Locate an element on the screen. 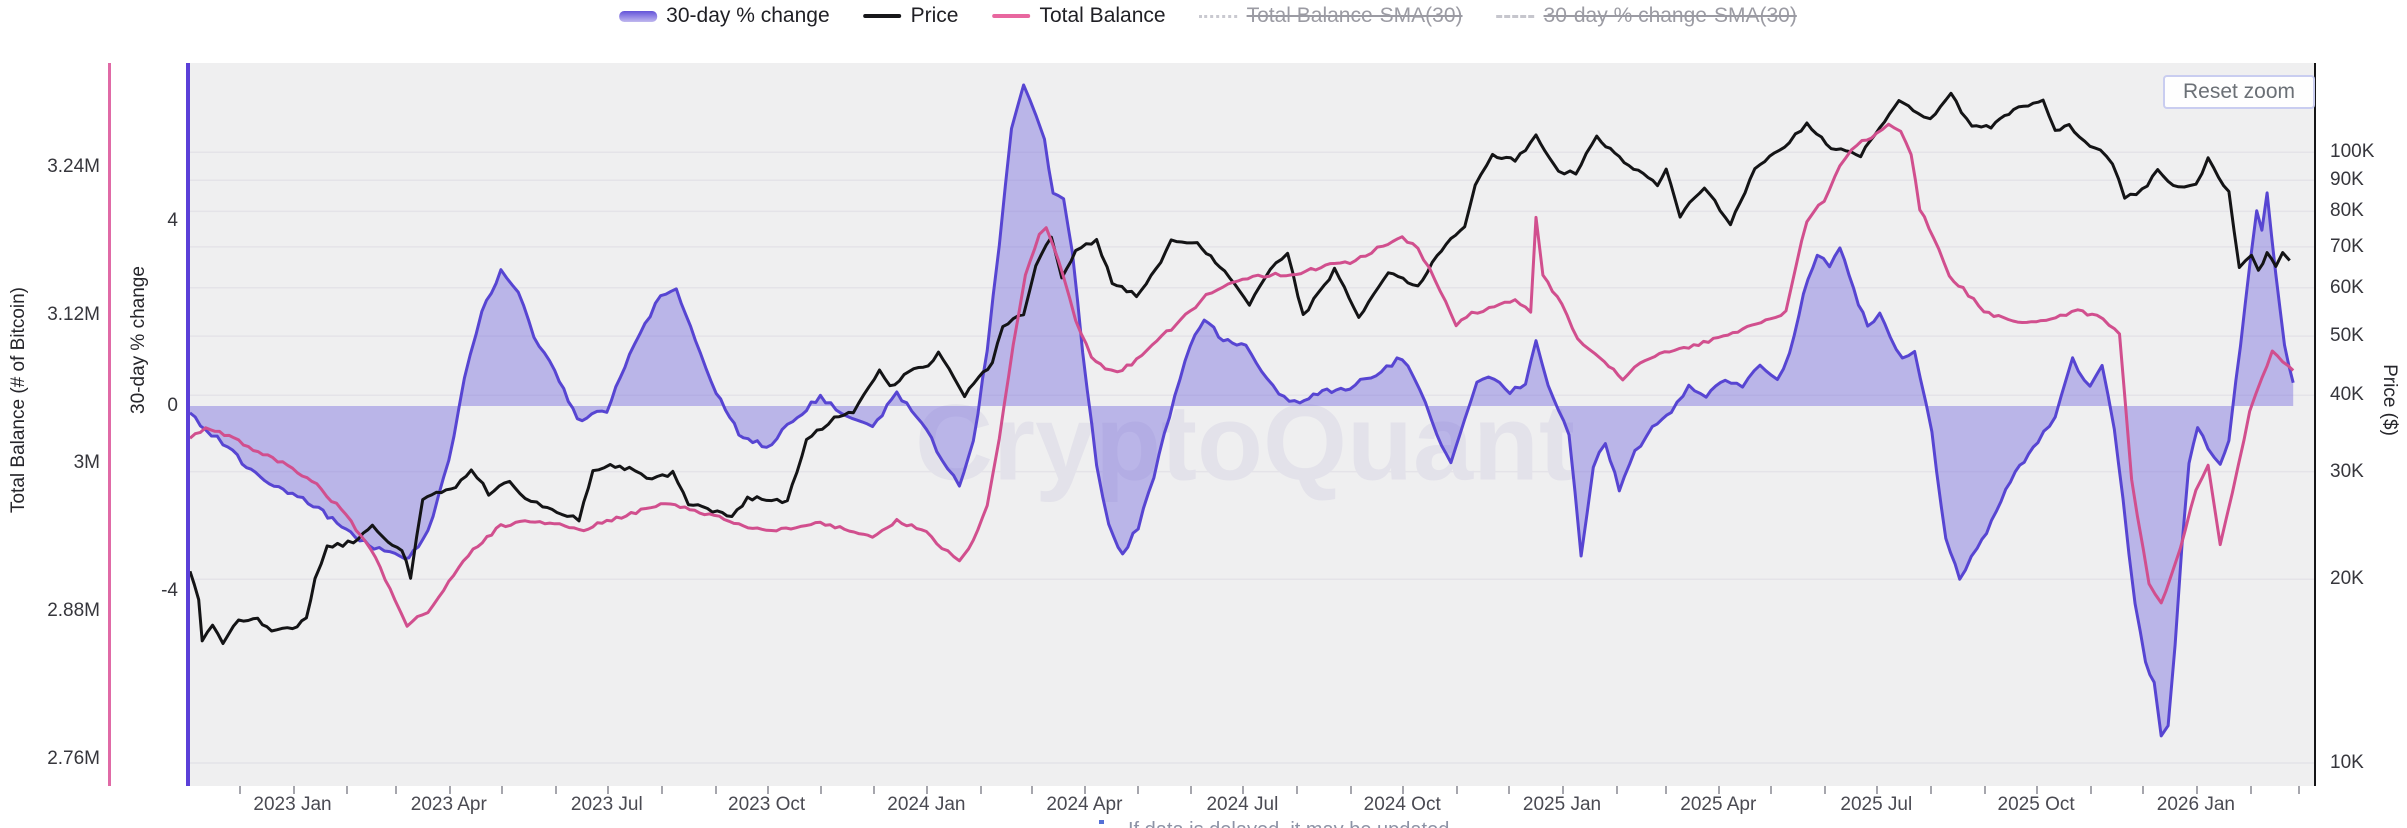 The height and width of the screenshot is (828, 2407). x-axis-label: 2023 Jul is located at coordinates (606, 804).